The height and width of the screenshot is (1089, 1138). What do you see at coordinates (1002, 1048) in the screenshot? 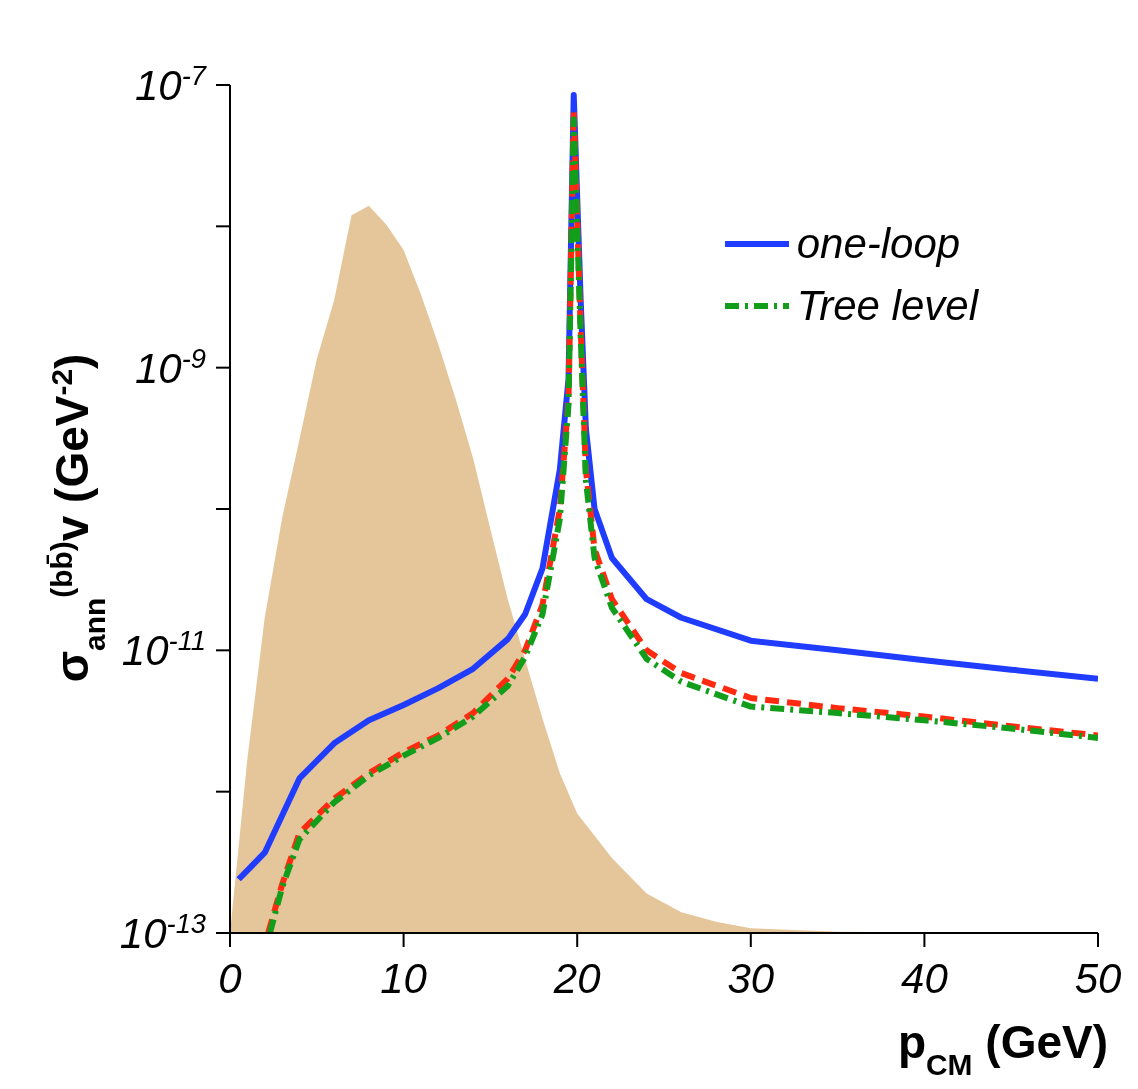
I see `x-axis-title: p$_{CM}$ (GeV)` at bounding box center [1002, 1048].